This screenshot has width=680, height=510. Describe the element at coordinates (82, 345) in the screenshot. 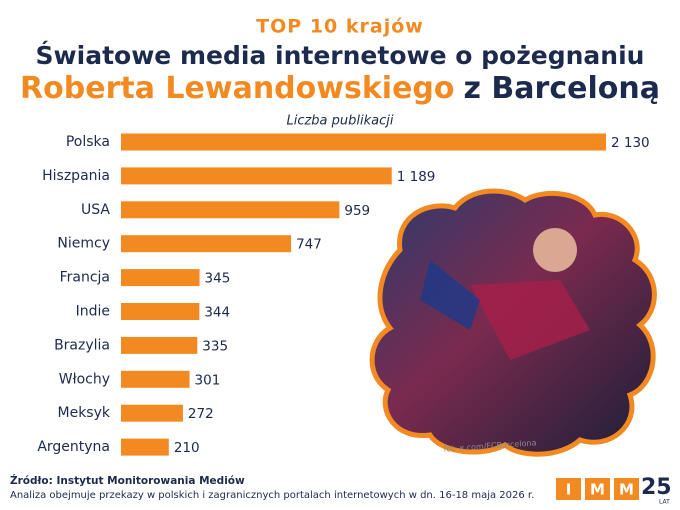

I see `category-label: Brazylia` at that location.